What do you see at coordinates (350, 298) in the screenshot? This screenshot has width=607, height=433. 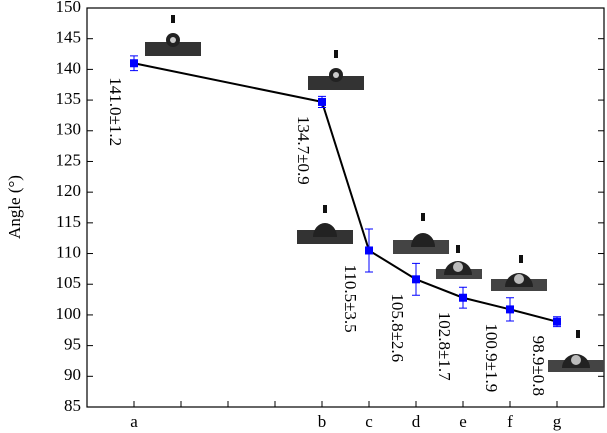 I see `value-label: 110.5±3.5` at bounding box center [350, 298].